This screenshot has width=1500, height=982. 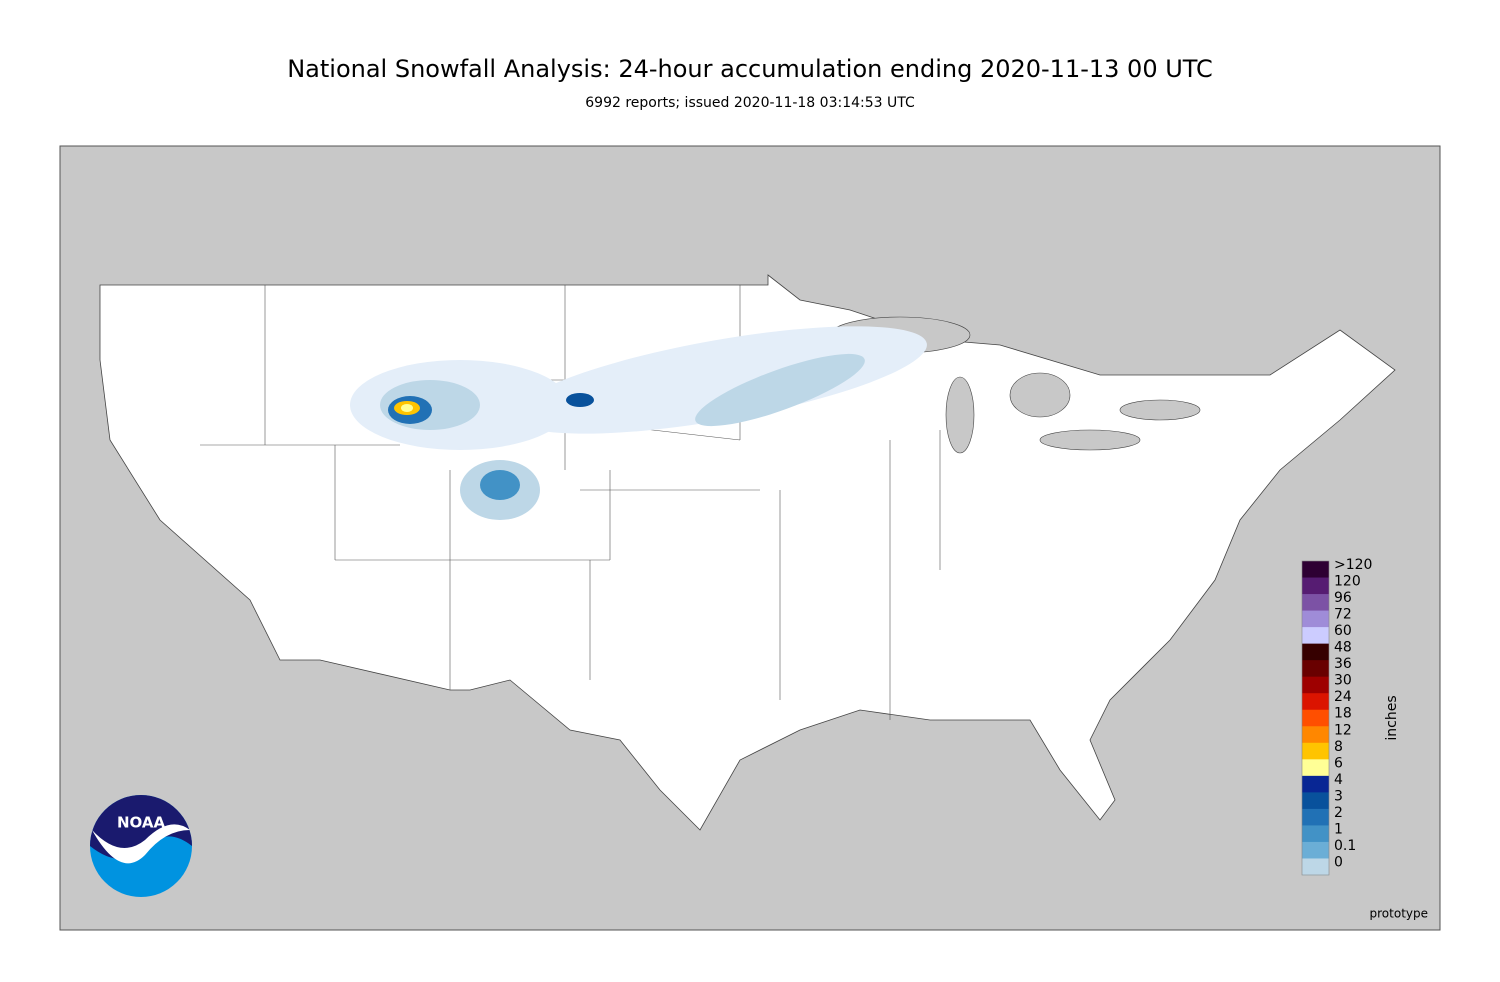 What do you see at coordinates (1338, 747) in the screenshot?
I see `legend-label: 8` at bounding box center [1338, 747].